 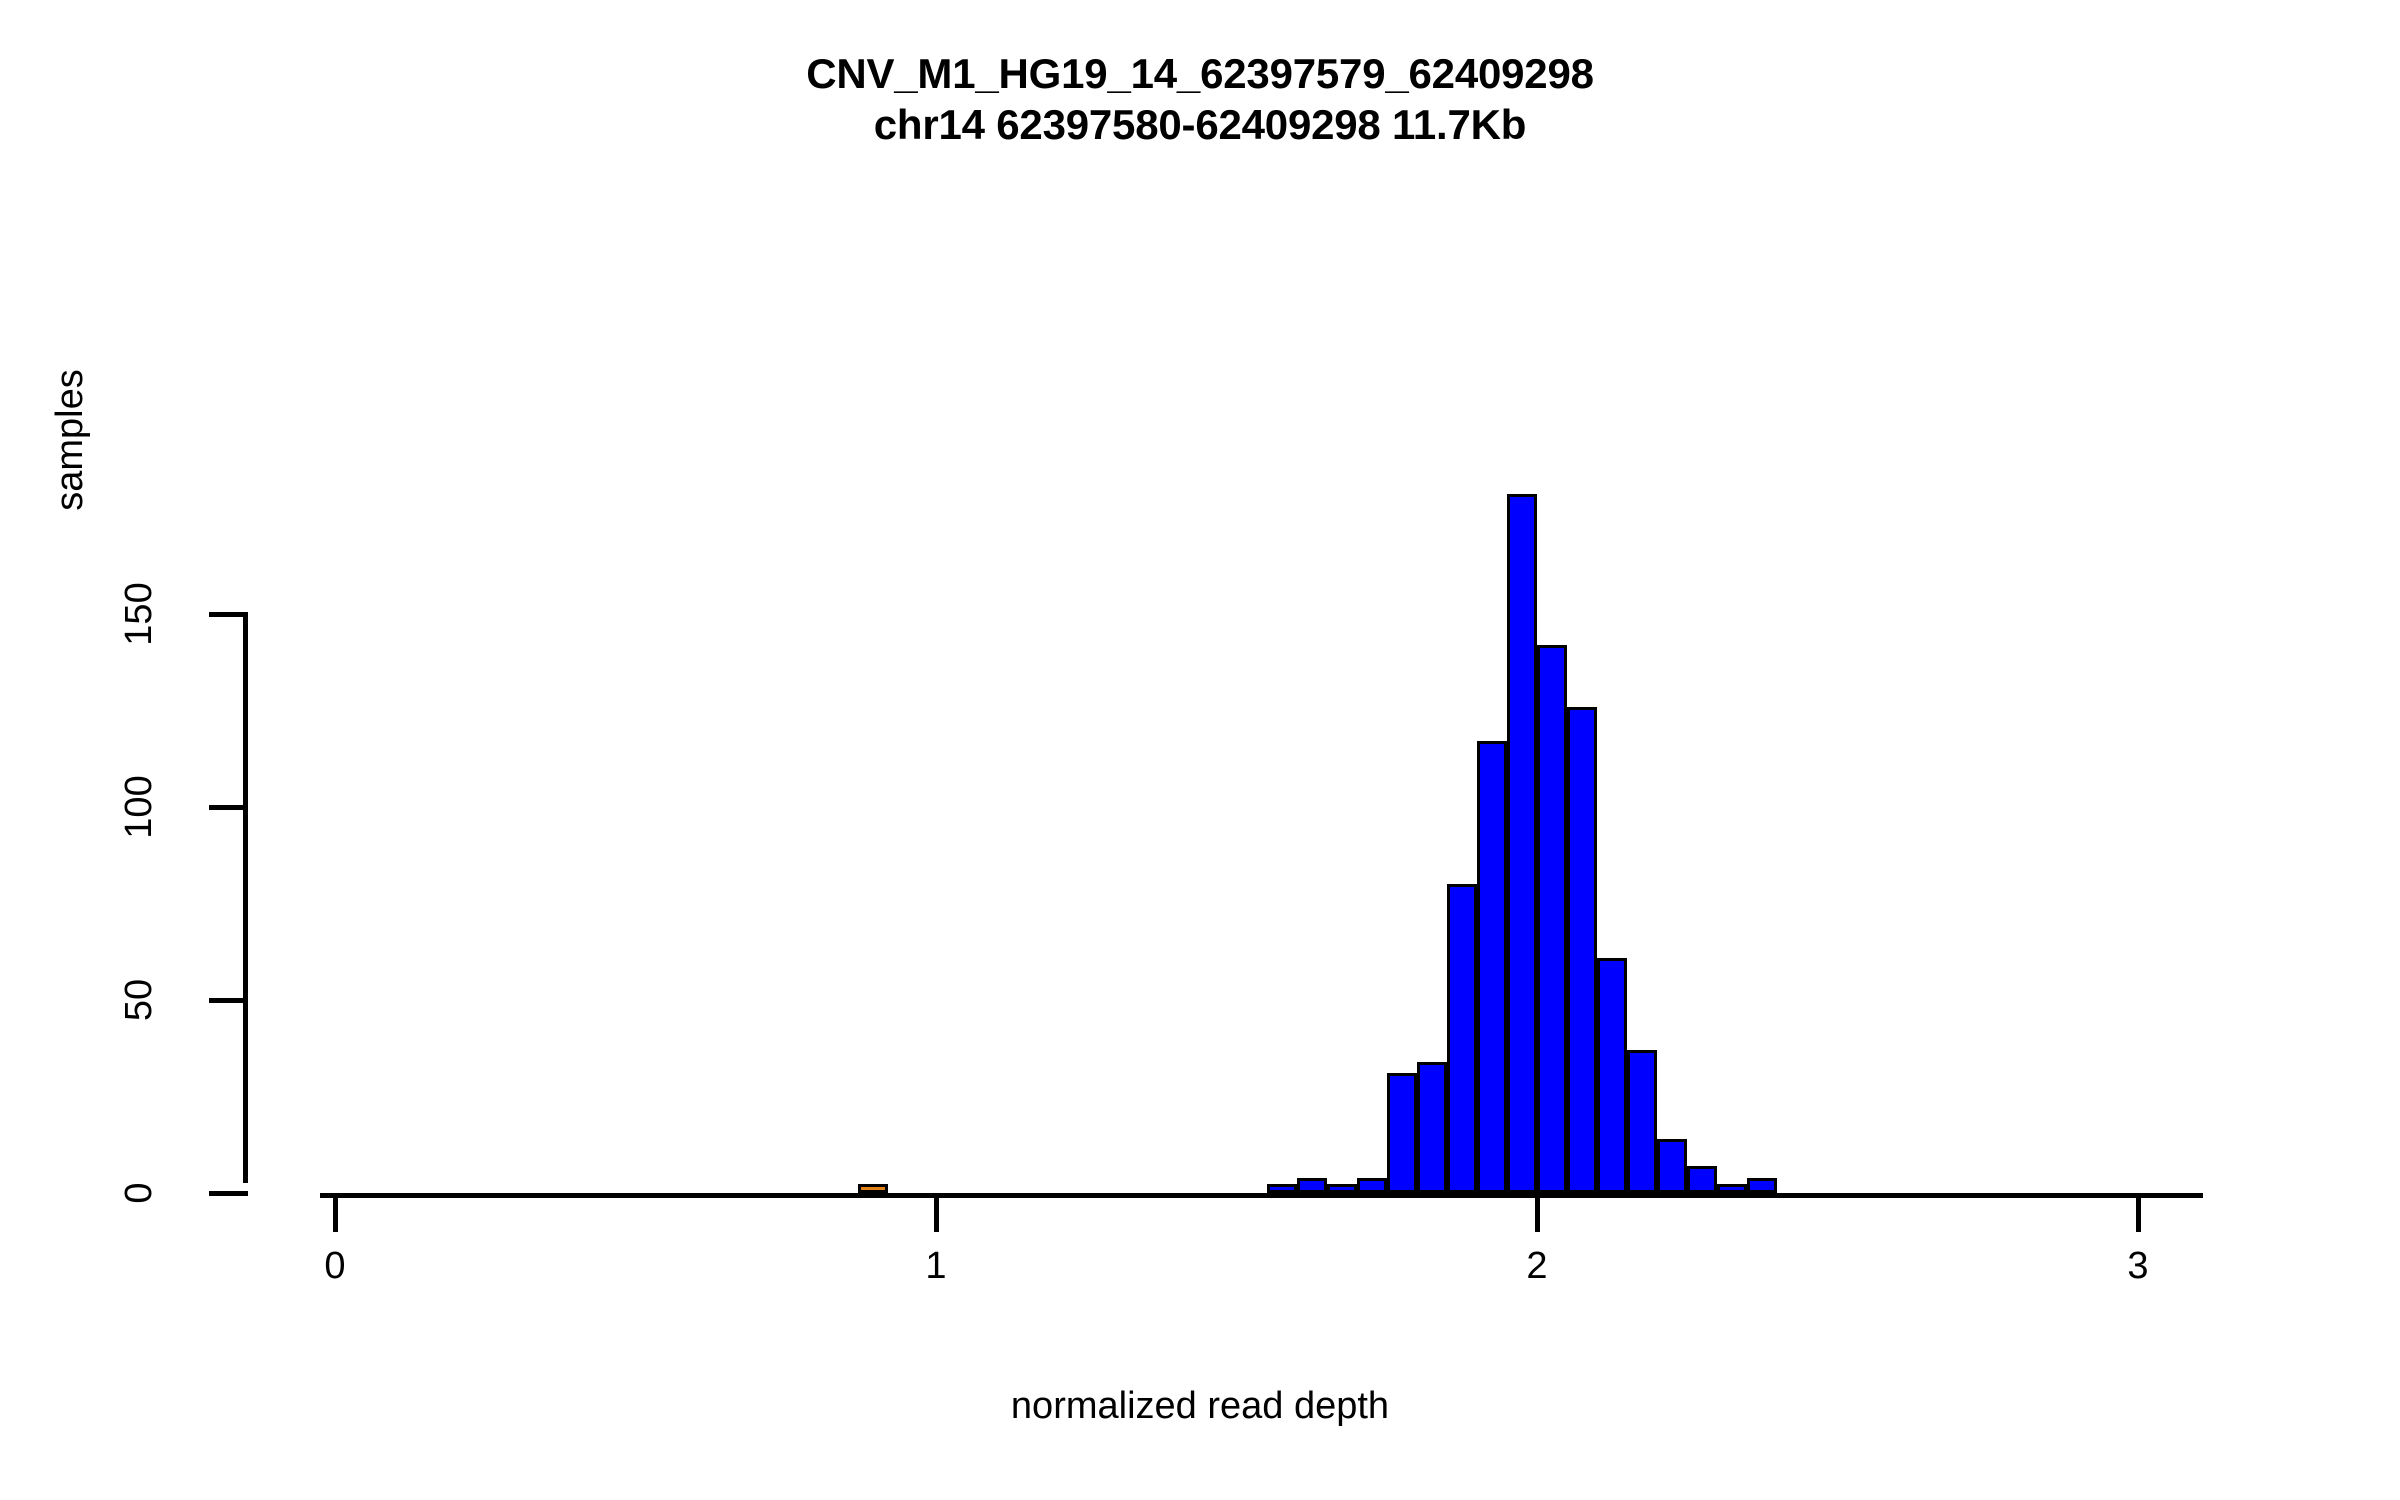 What do you see at coordinates (335, 1266) in the screenshot?
I see `x-tick-label-0: 0` at bounding box center [335, 1266].